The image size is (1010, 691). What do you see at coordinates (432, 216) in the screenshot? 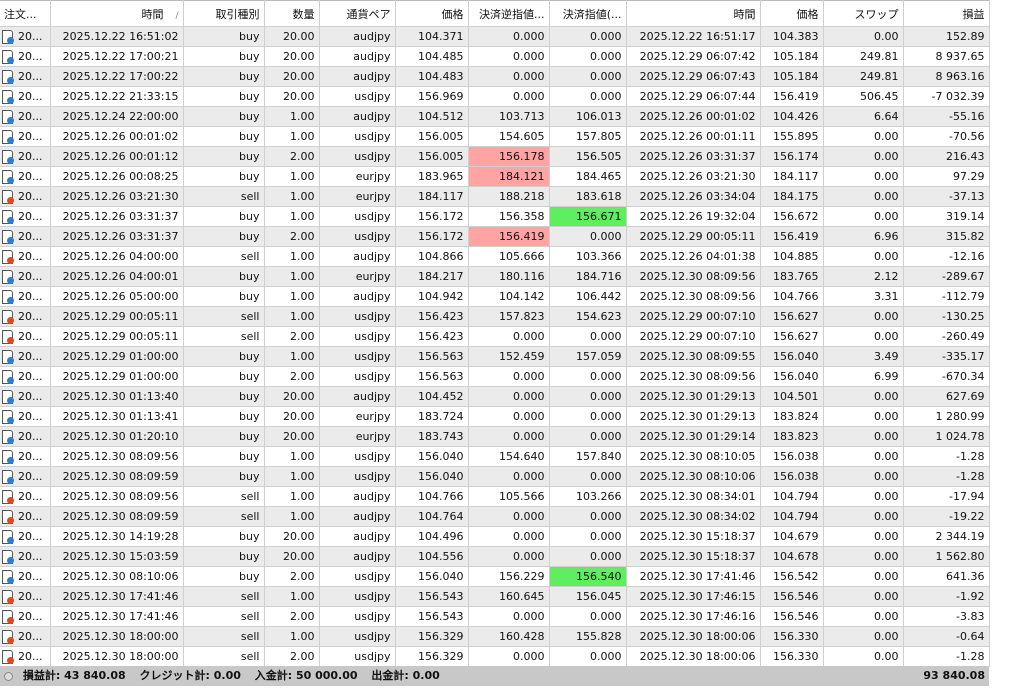
I see `cell-open-price: 156.172` at bounding box center [432, 216].